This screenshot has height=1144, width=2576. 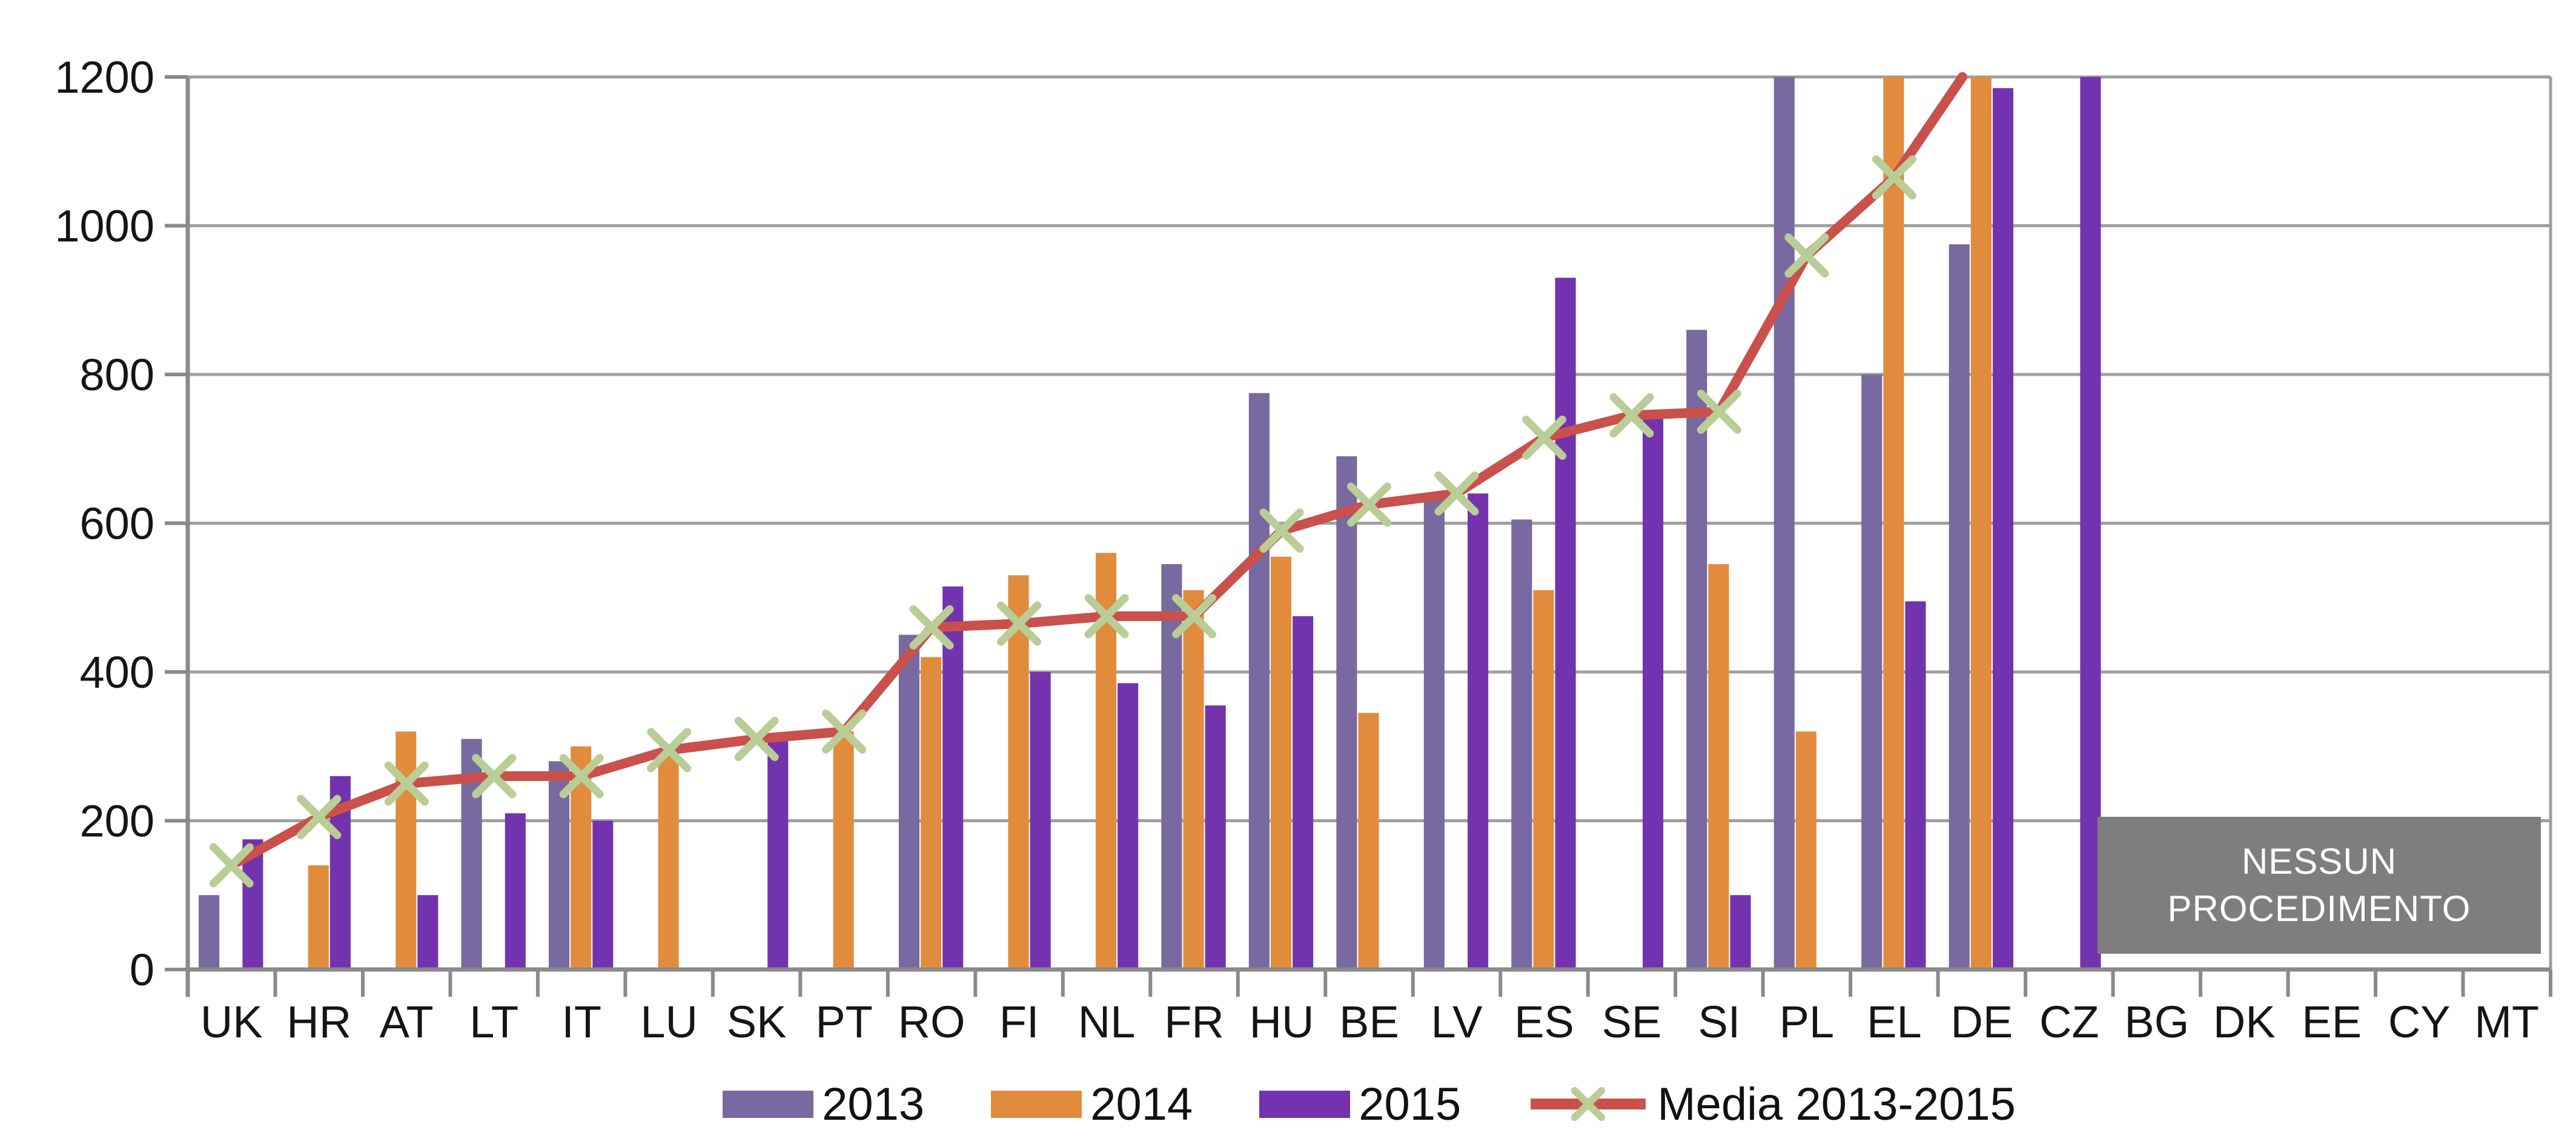 What do you see at coordinates (1871, 672) in the screenshot?
I see `bar-2013-EL` at bounding box center [1871, 672].